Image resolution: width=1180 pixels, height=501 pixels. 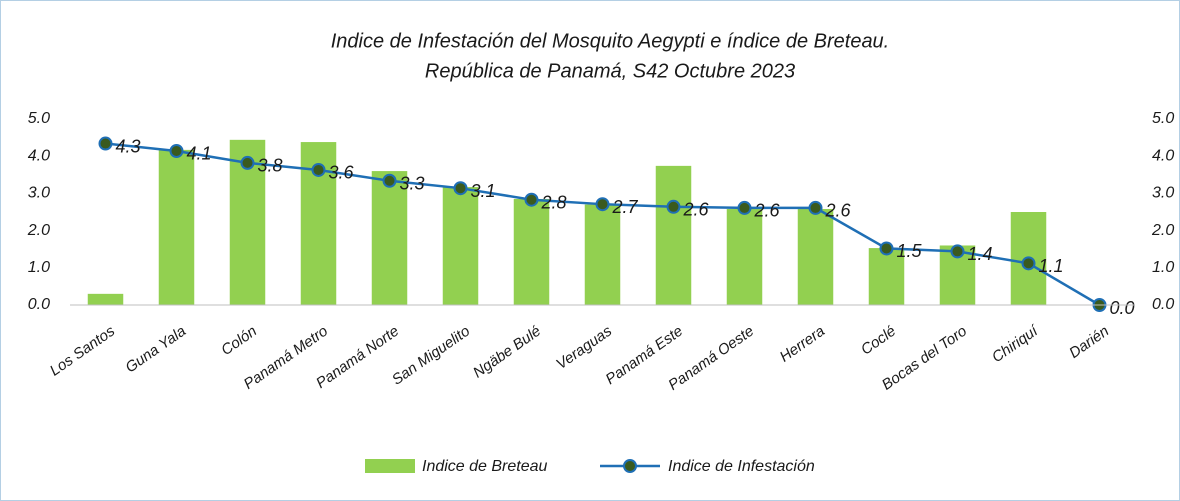 I want to click on y-tick-label: 5.0, so click(x=39, y=118).